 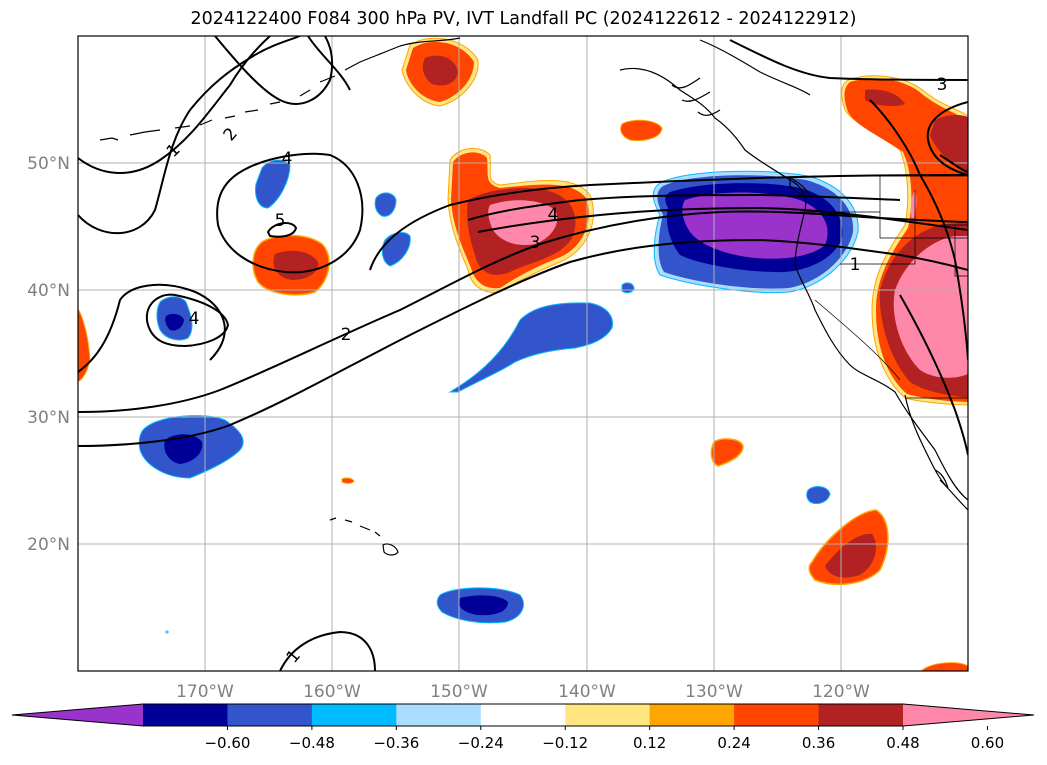 I want to click on lon-tick-label: 150°W, so click(x=459, y=692).